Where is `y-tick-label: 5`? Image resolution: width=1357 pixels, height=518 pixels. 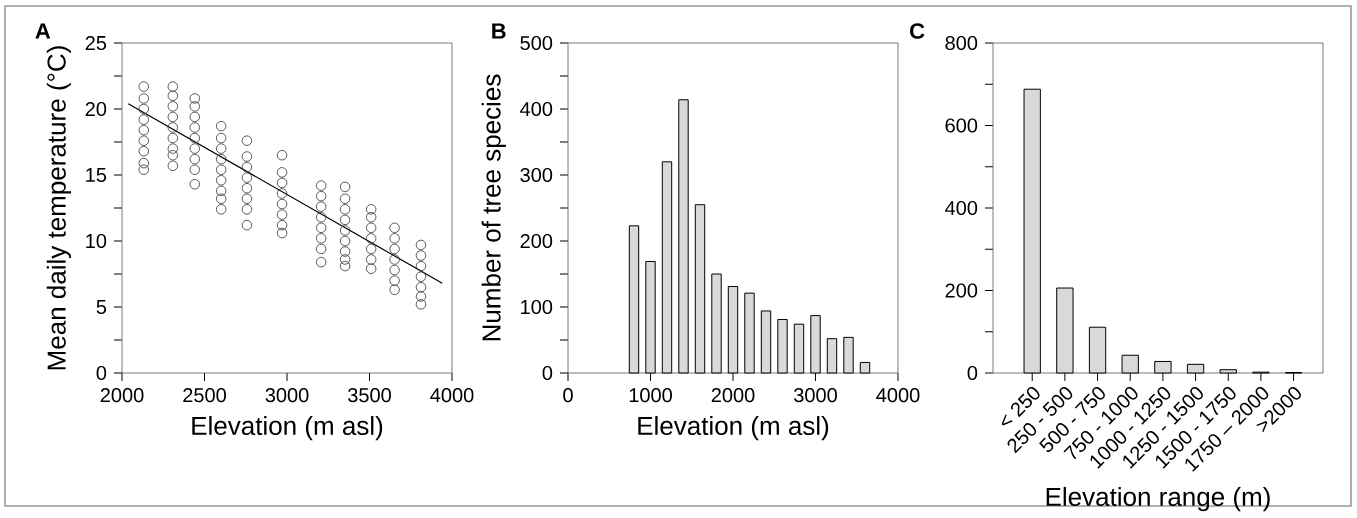
y-tick-label: 5 is located at coordinates (101, 307).